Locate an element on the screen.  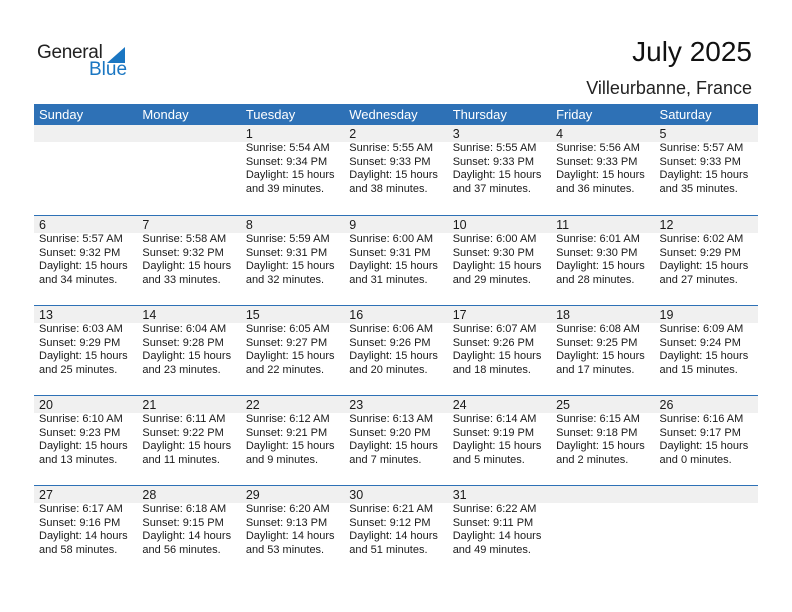
sunrise-text: Sunrise: 6:22 AM is located at coordinates (494, 509).